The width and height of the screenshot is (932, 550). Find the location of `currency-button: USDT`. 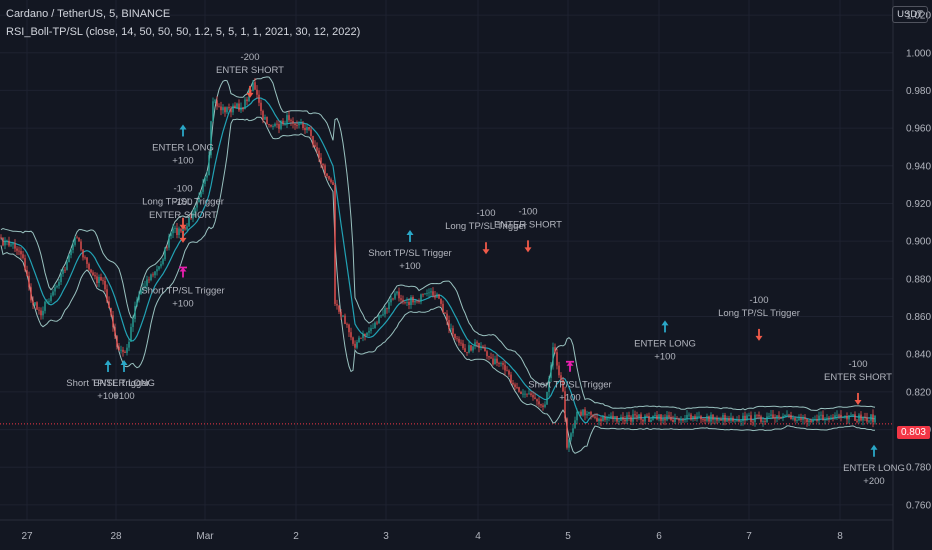

currency-button: USDT is located at coordinates (910, 14).